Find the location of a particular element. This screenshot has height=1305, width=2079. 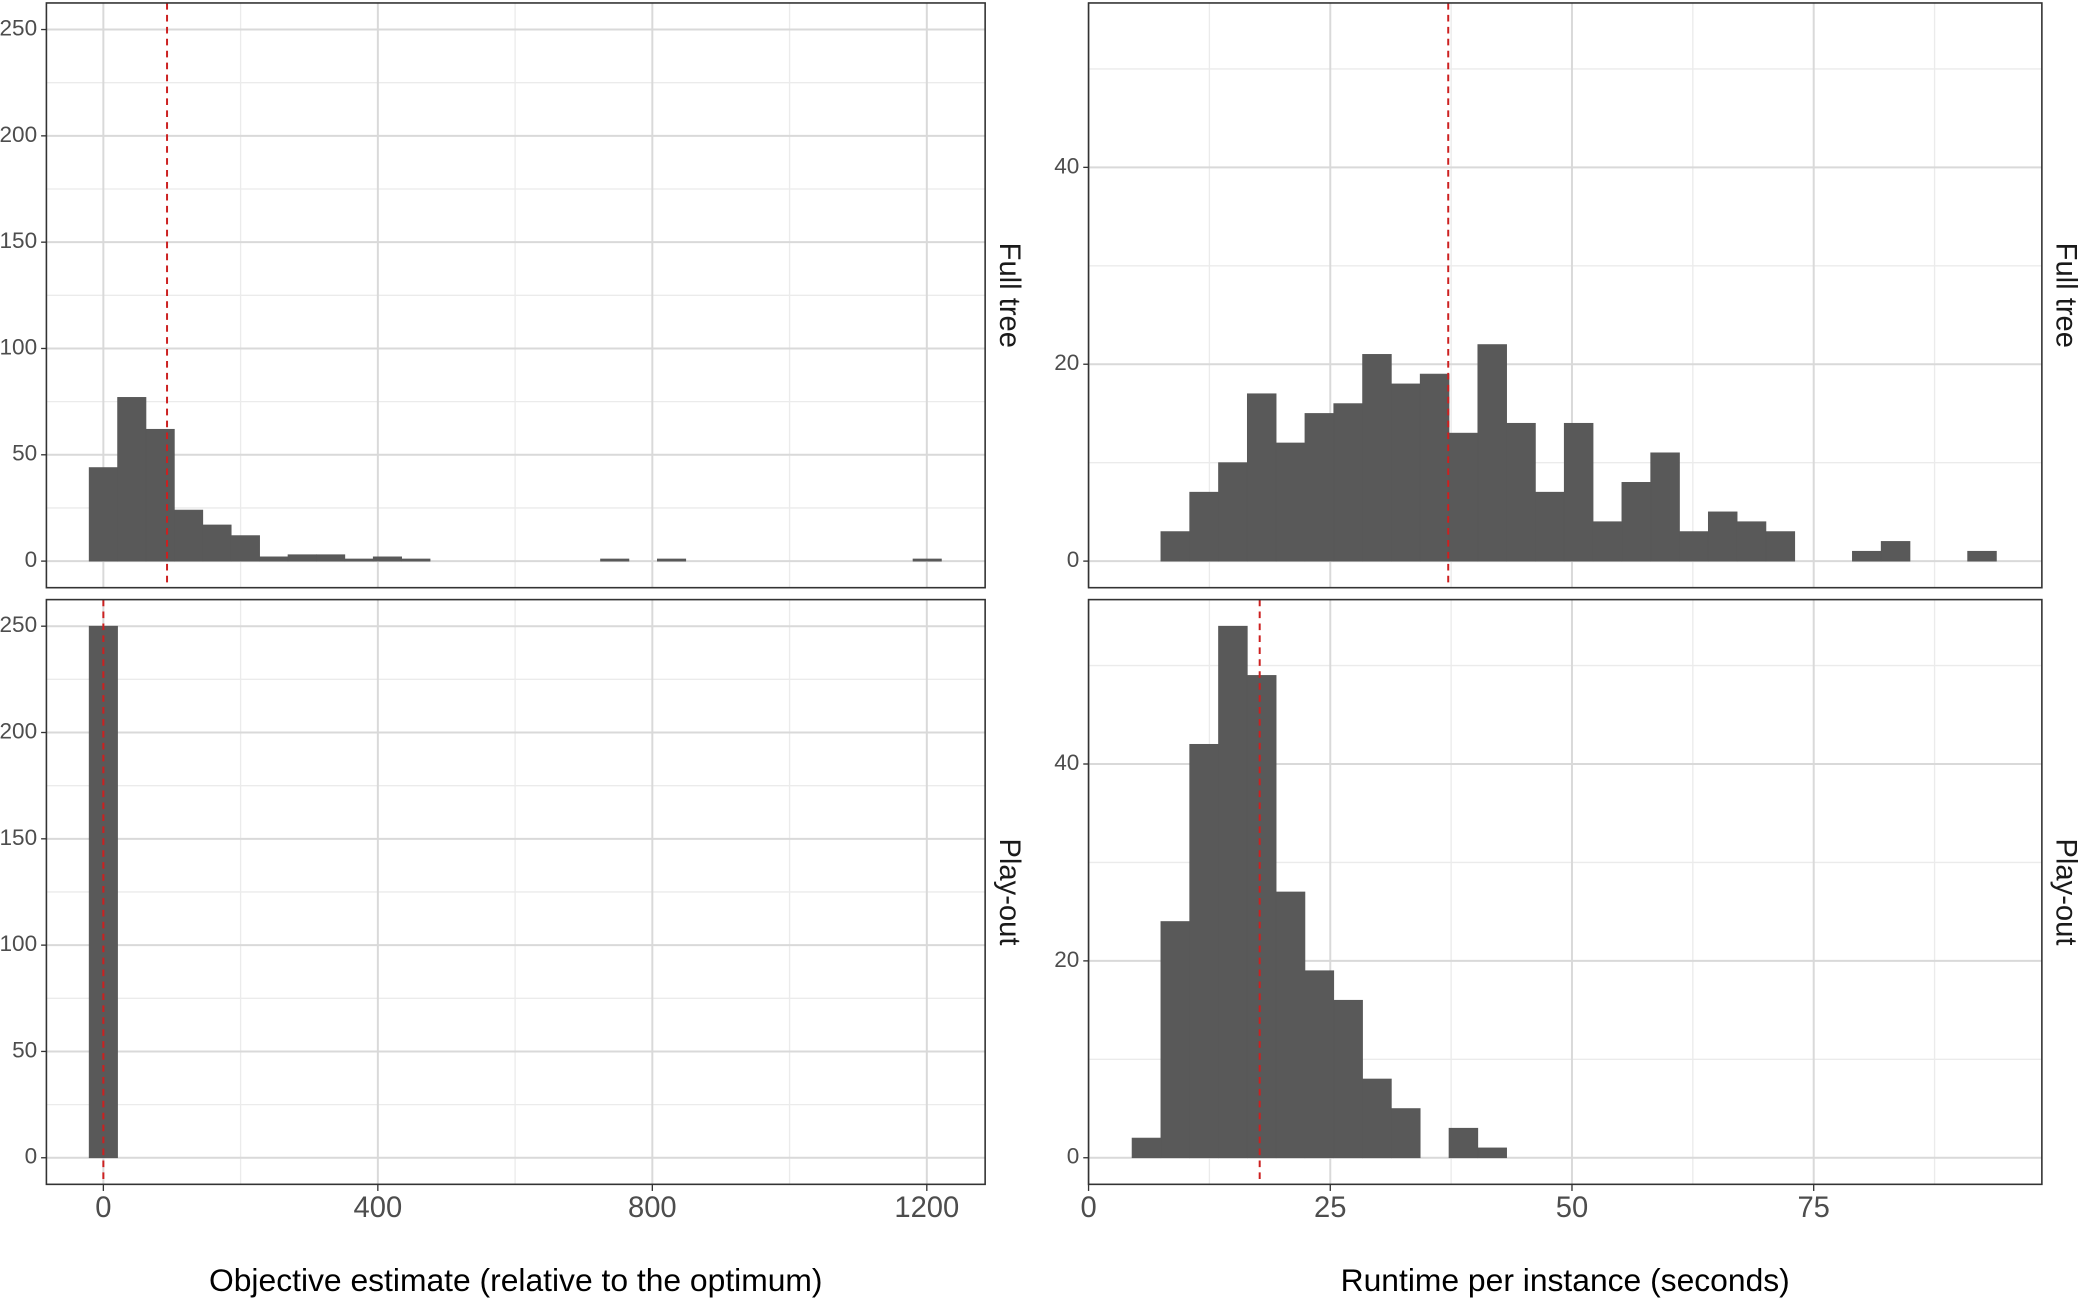

x-tick-label: 1200 is located at coordinates (926, 1208).